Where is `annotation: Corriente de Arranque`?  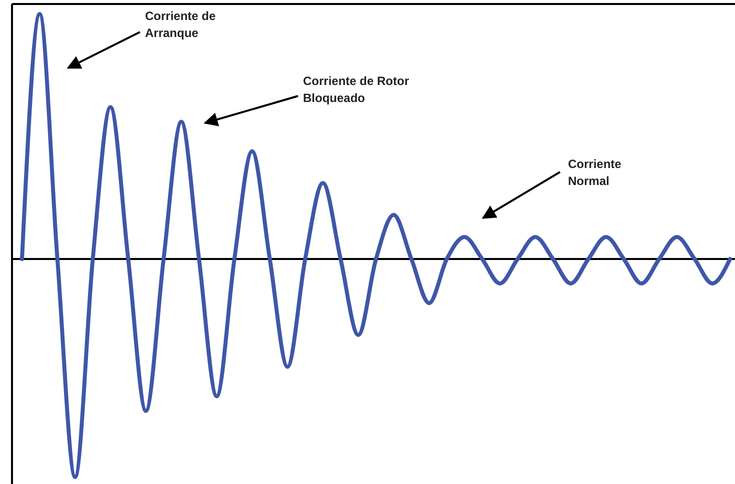
annotation: Corriente de Arranque is located at coordinates (180, 24).